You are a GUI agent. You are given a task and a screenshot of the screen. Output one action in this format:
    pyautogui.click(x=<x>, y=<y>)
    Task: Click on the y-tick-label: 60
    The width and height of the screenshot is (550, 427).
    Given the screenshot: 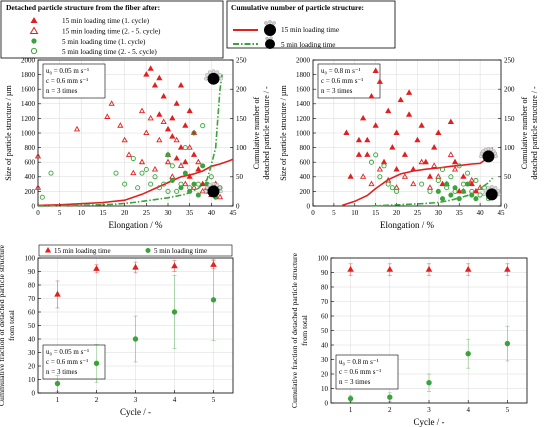 What is the action you would take?
    pyautogui.click(x=32, y=312)
    